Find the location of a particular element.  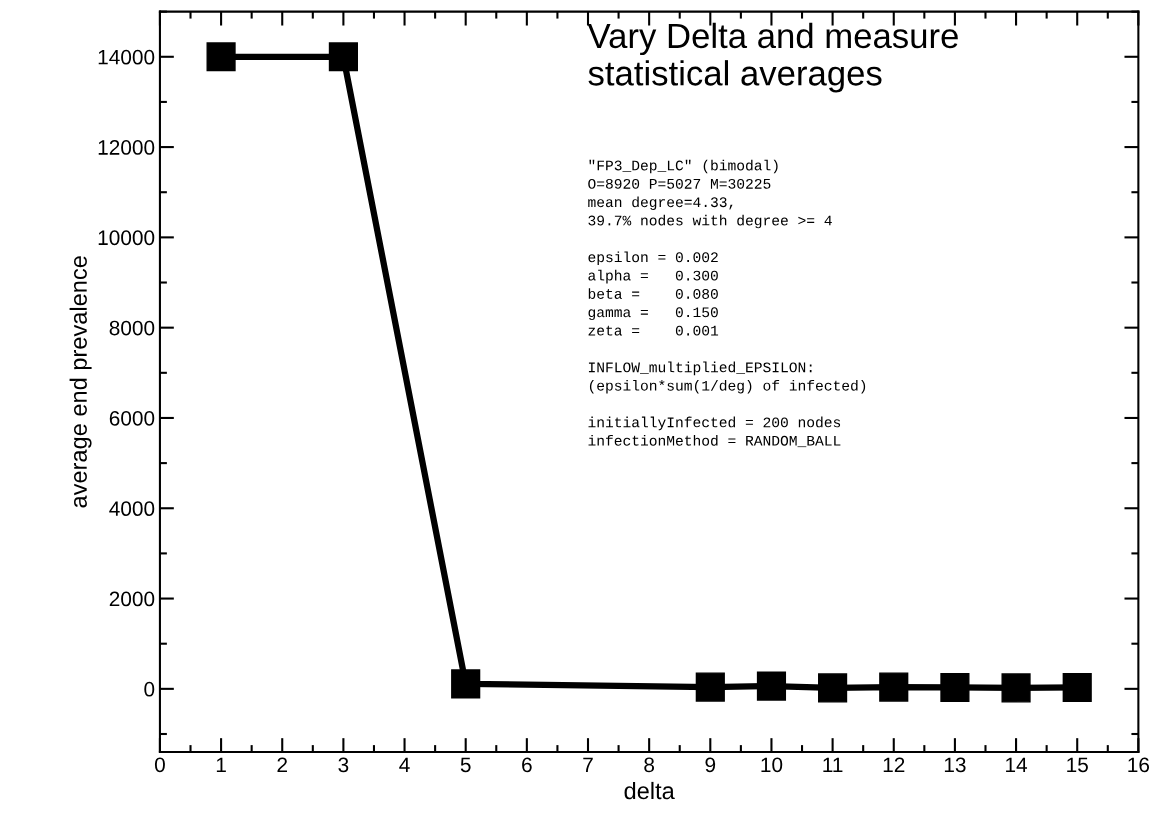

x-tick-label: 6 is located at coordinates (527, 765).